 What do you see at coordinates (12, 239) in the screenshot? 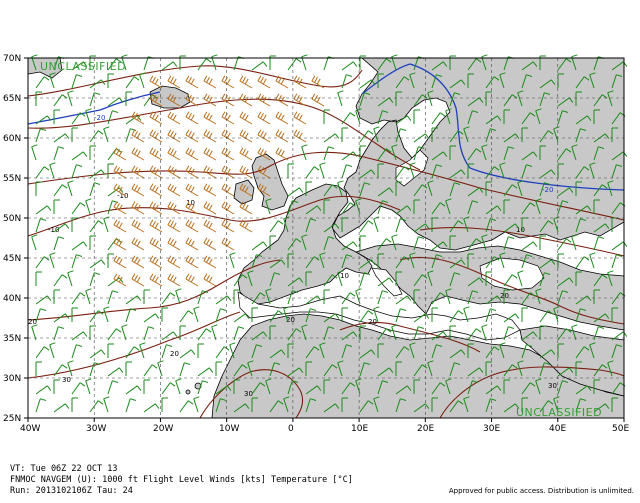
I see `lat-axis: 70N 65N 60N 55N 50N 45N 40N 35N 30N 25N` at bounding box center [12, 239].